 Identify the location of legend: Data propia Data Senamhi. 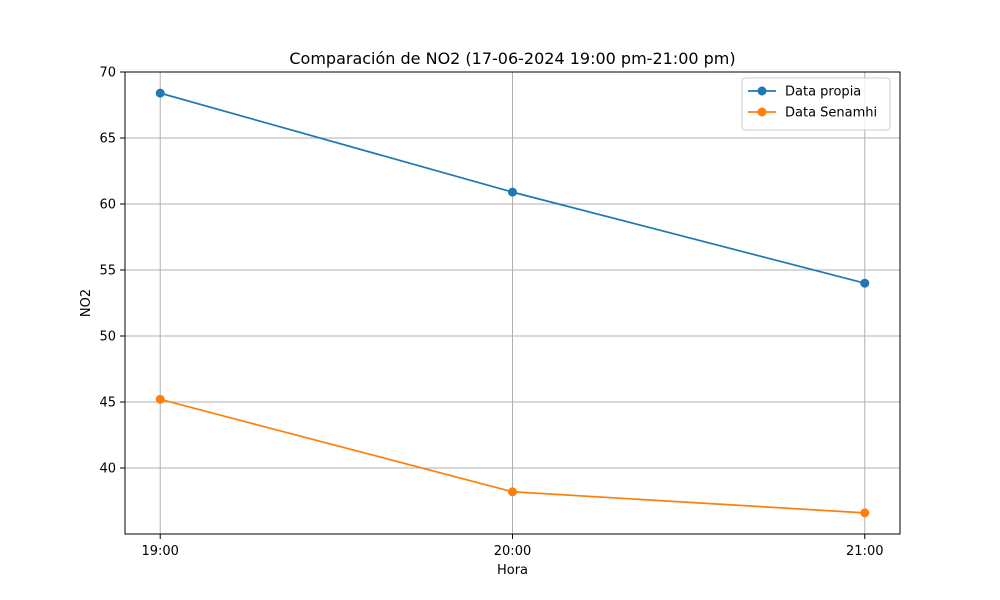
(816, 104).